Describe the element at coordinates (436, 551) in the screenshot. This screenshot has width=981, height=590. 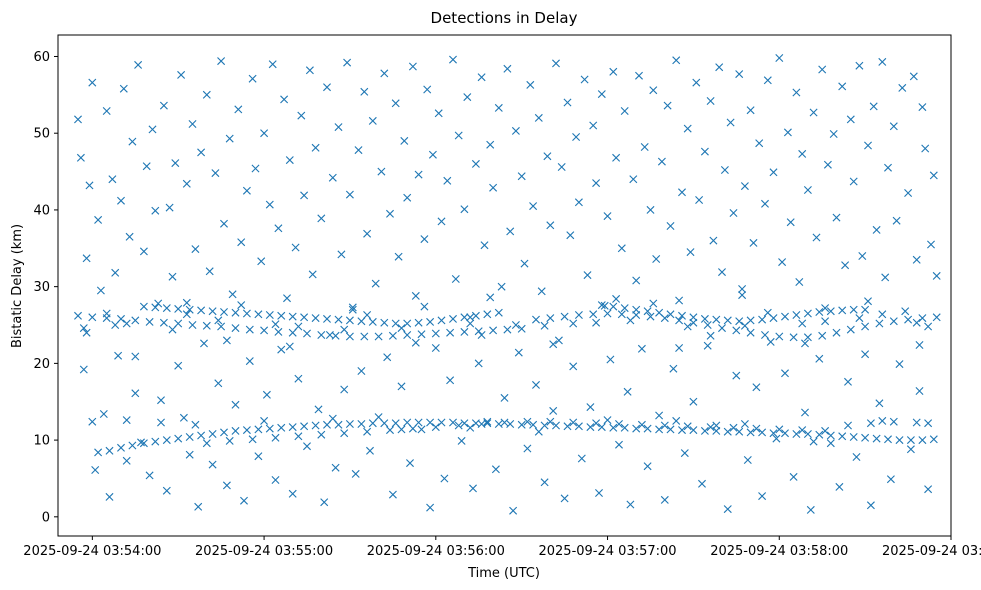
I see `x-tick-label: 2025-09-24 03:56:00` at that location.